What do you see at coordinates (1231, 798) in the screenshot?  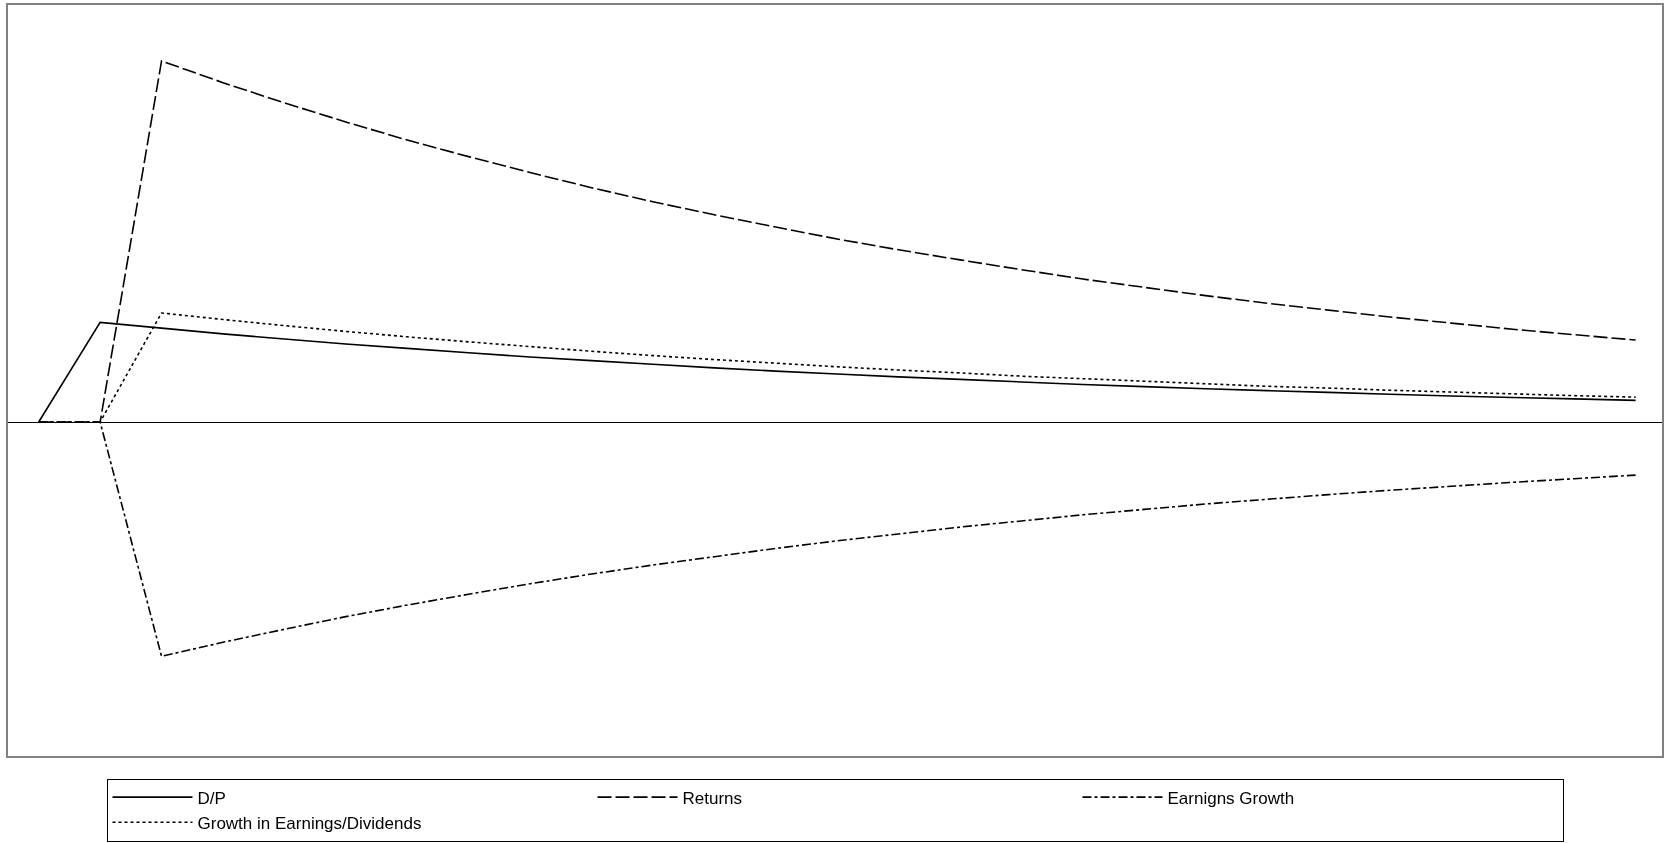 I see `legend-label: Earnigns Growth` at bounding box center [1231, 798].